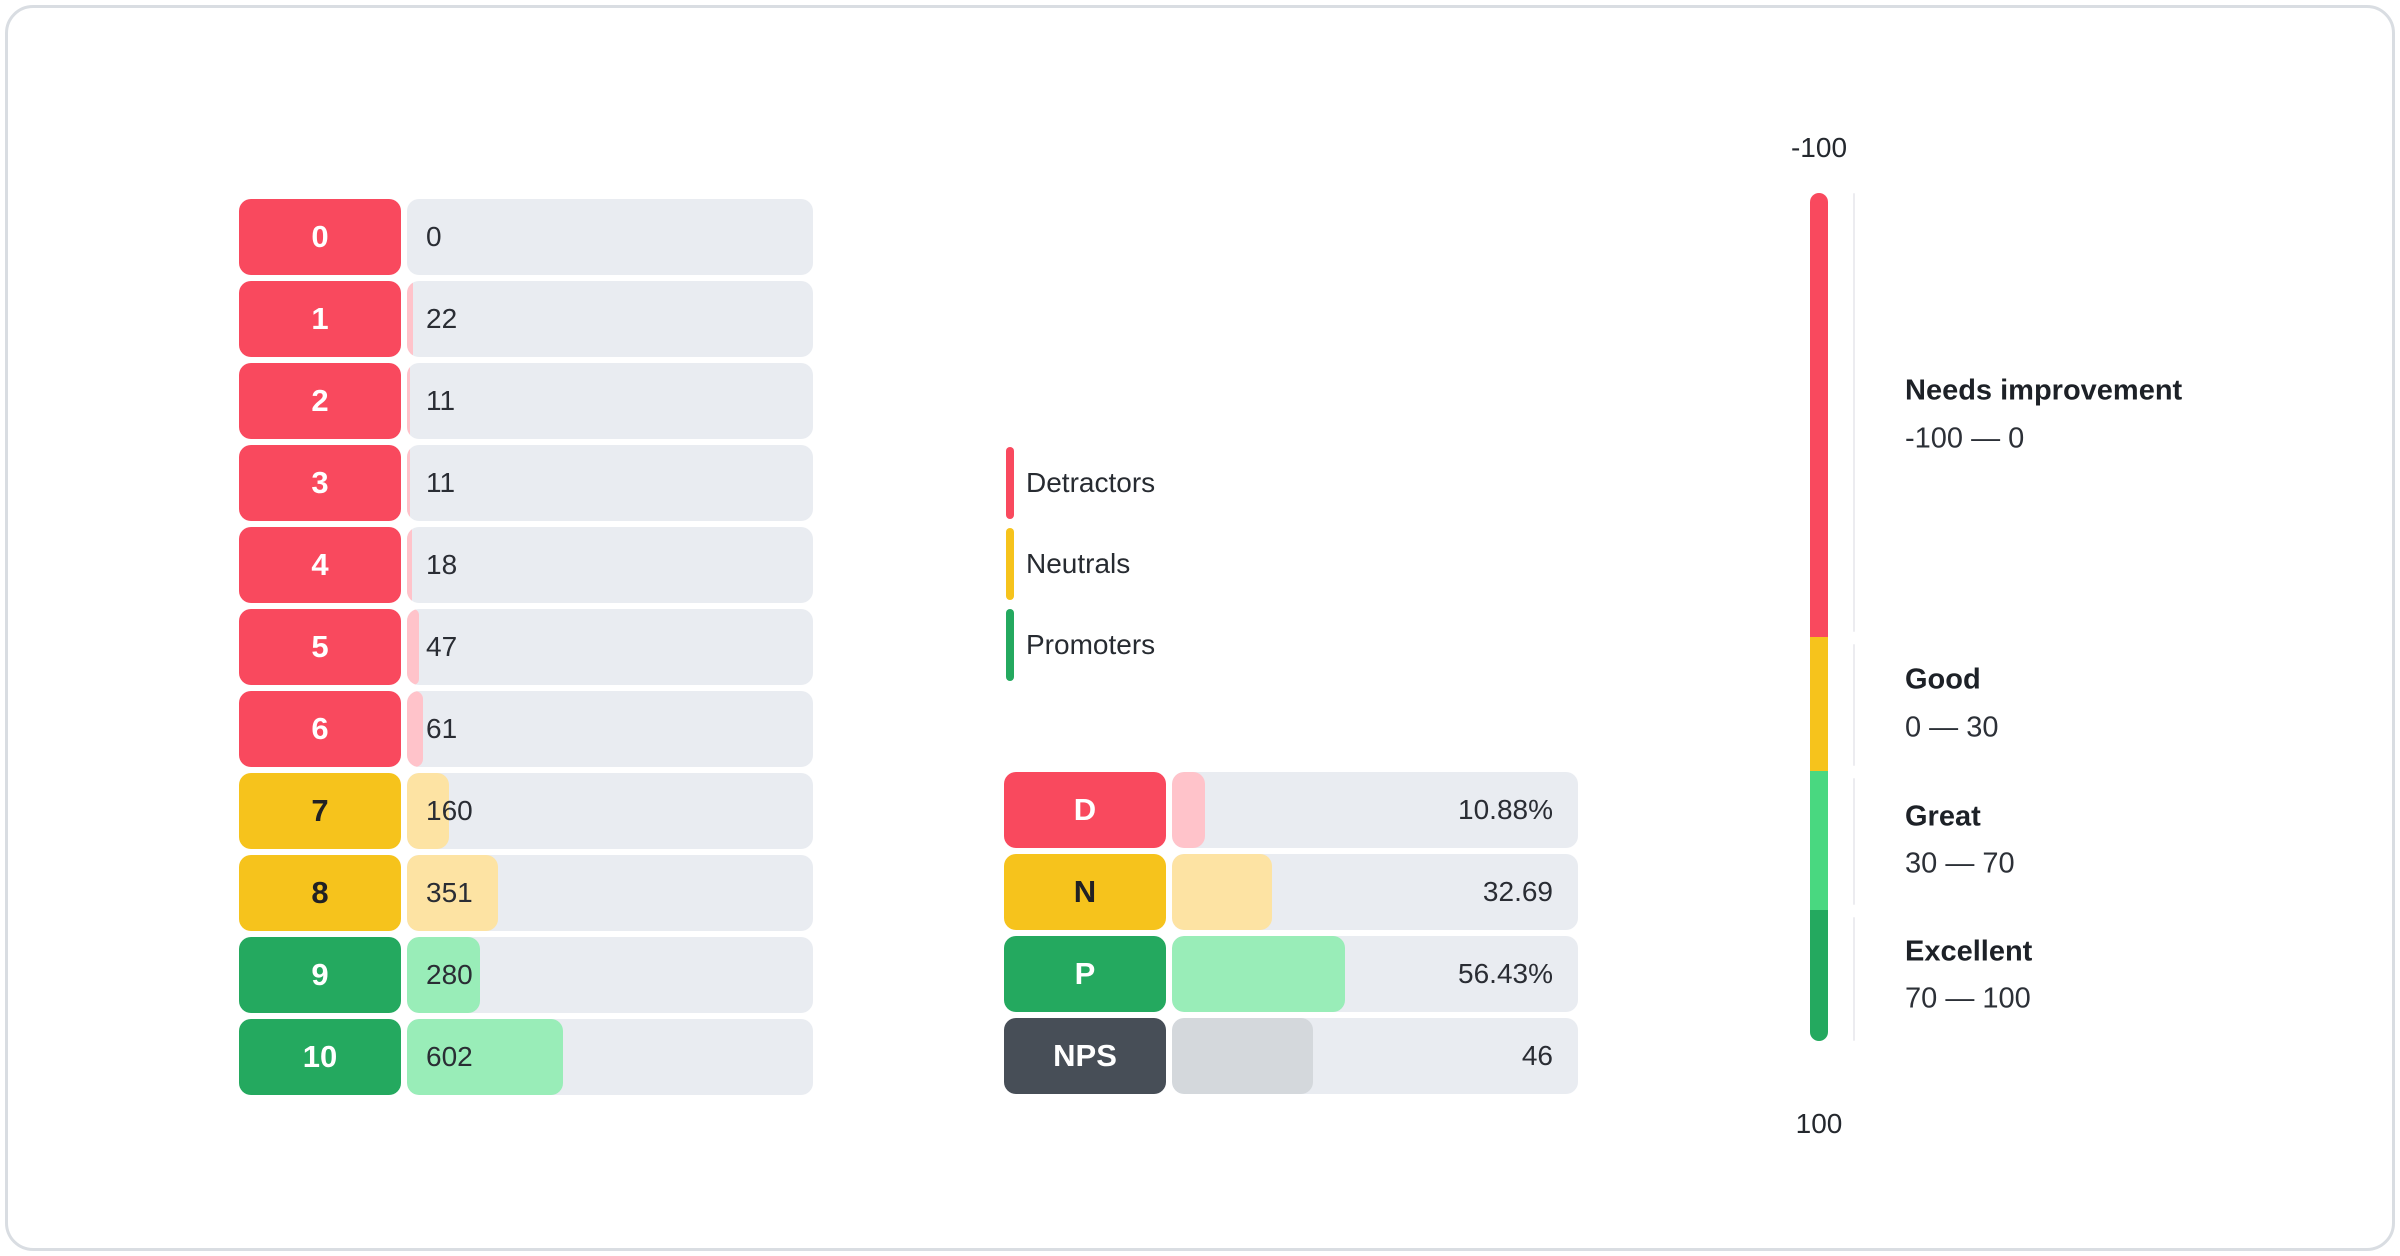  I want to click on row-pill: 6, so click(320, 729).